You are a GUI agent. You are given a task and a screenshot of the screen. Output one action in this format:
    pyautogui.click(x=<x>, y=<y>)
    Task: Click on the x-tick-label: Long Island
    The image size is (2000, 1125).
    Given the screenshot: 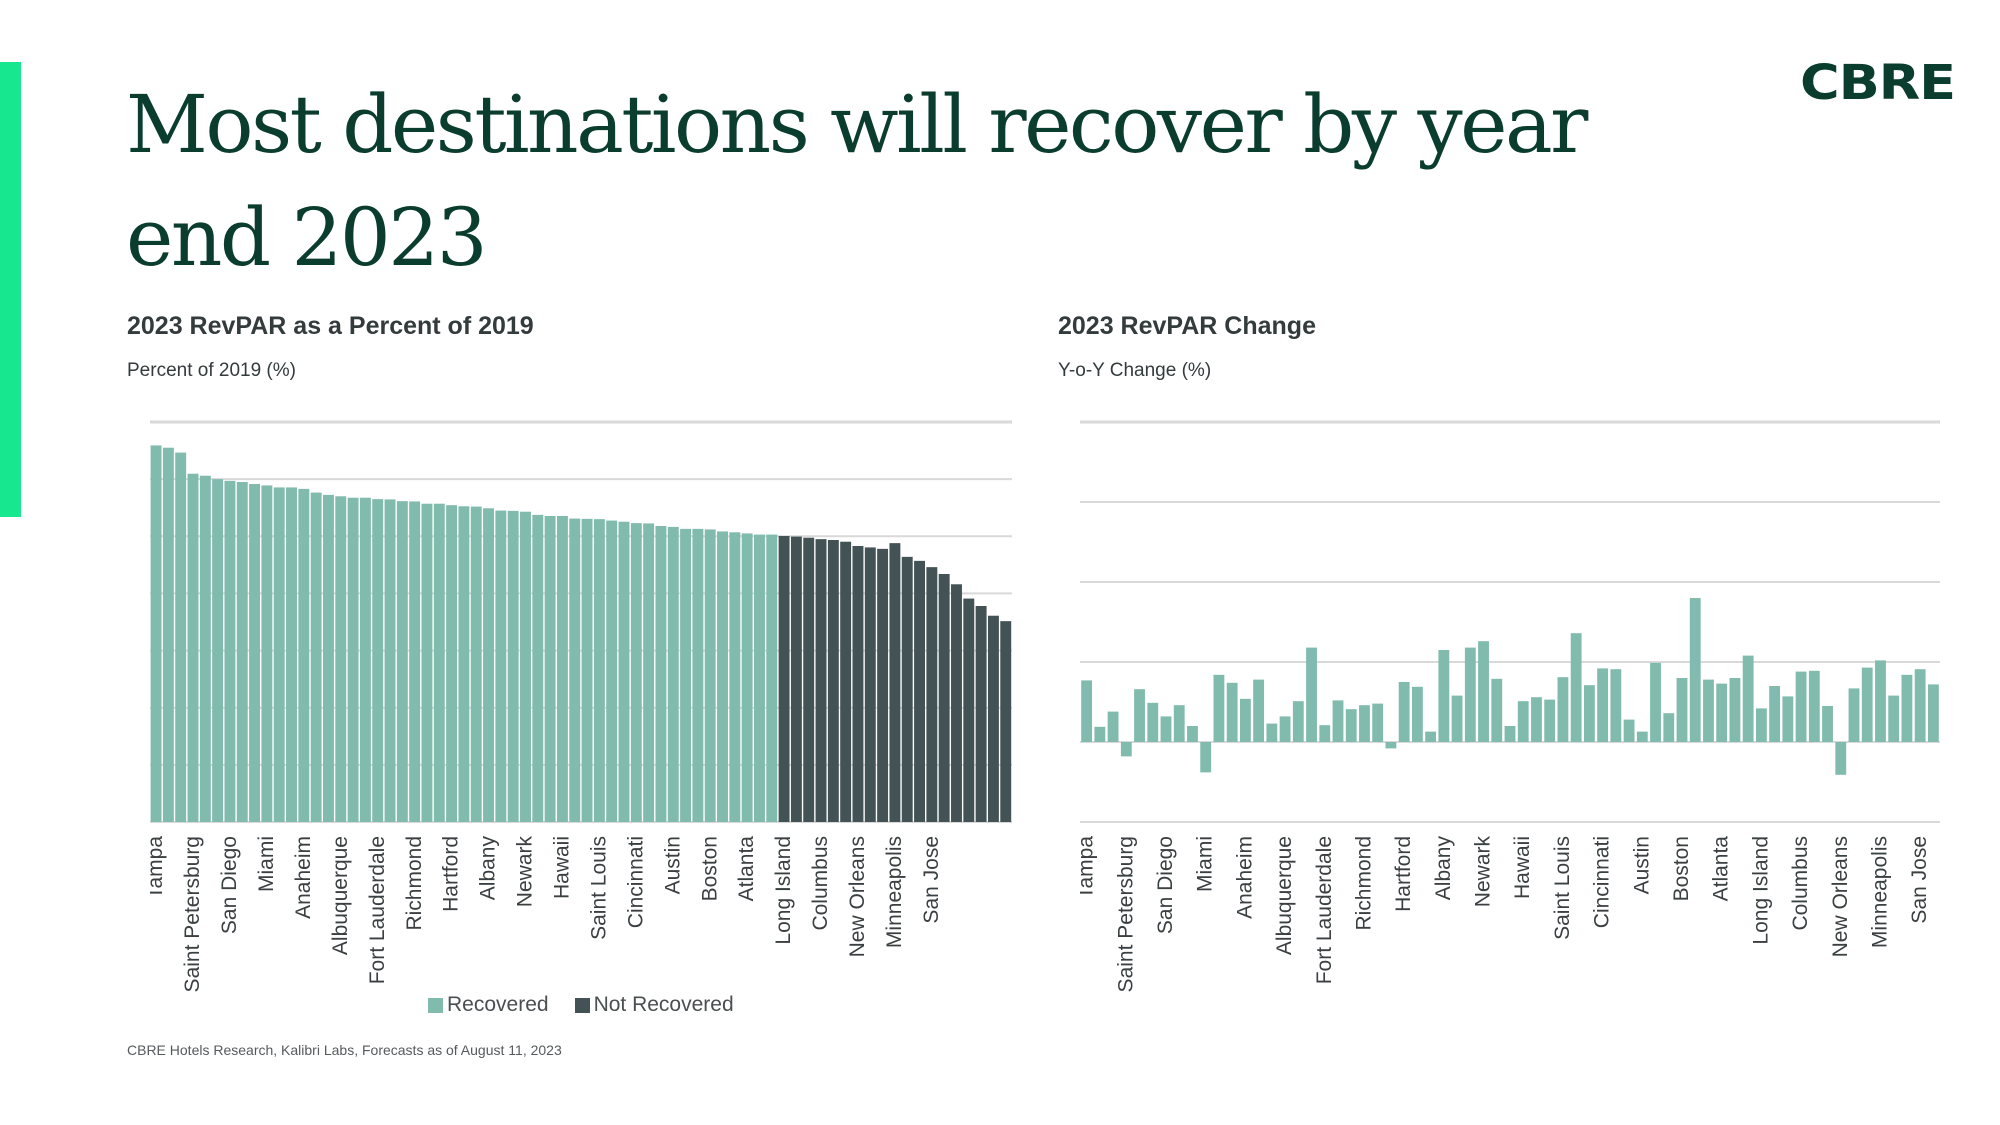 What is the action you would take?
    pyautogui.click(x=1760, y=890)
    